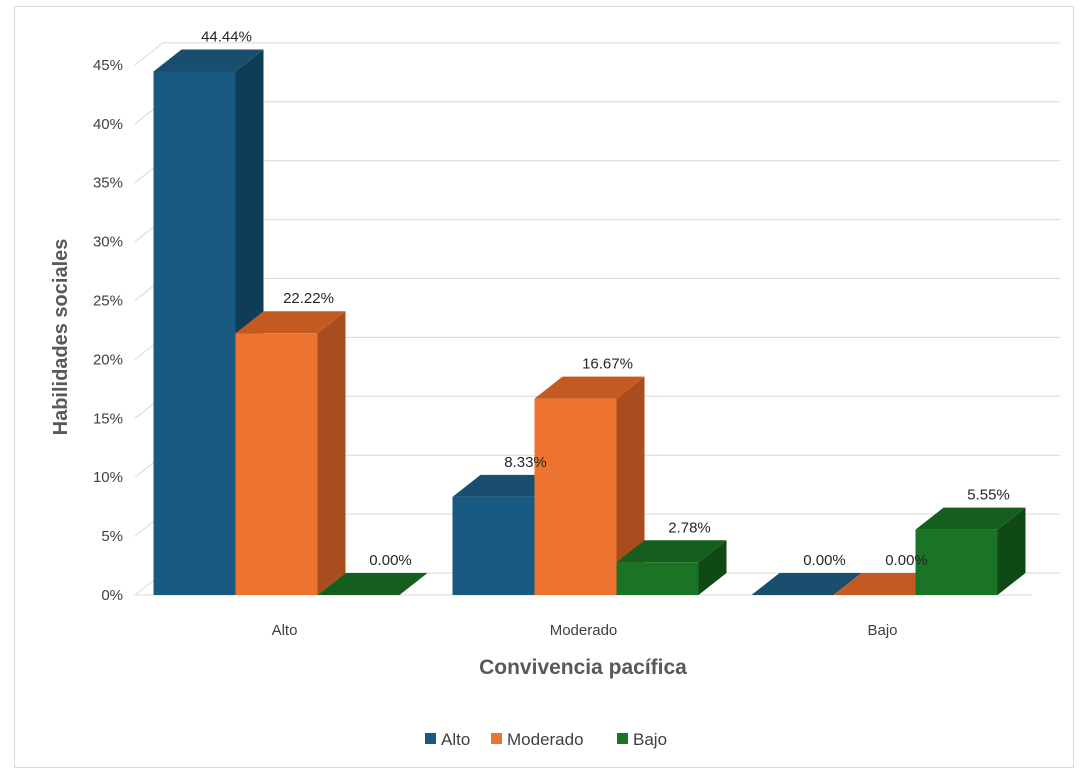  I want to click on category-labels: Alto Moderado Bajo, so click(585, 630).